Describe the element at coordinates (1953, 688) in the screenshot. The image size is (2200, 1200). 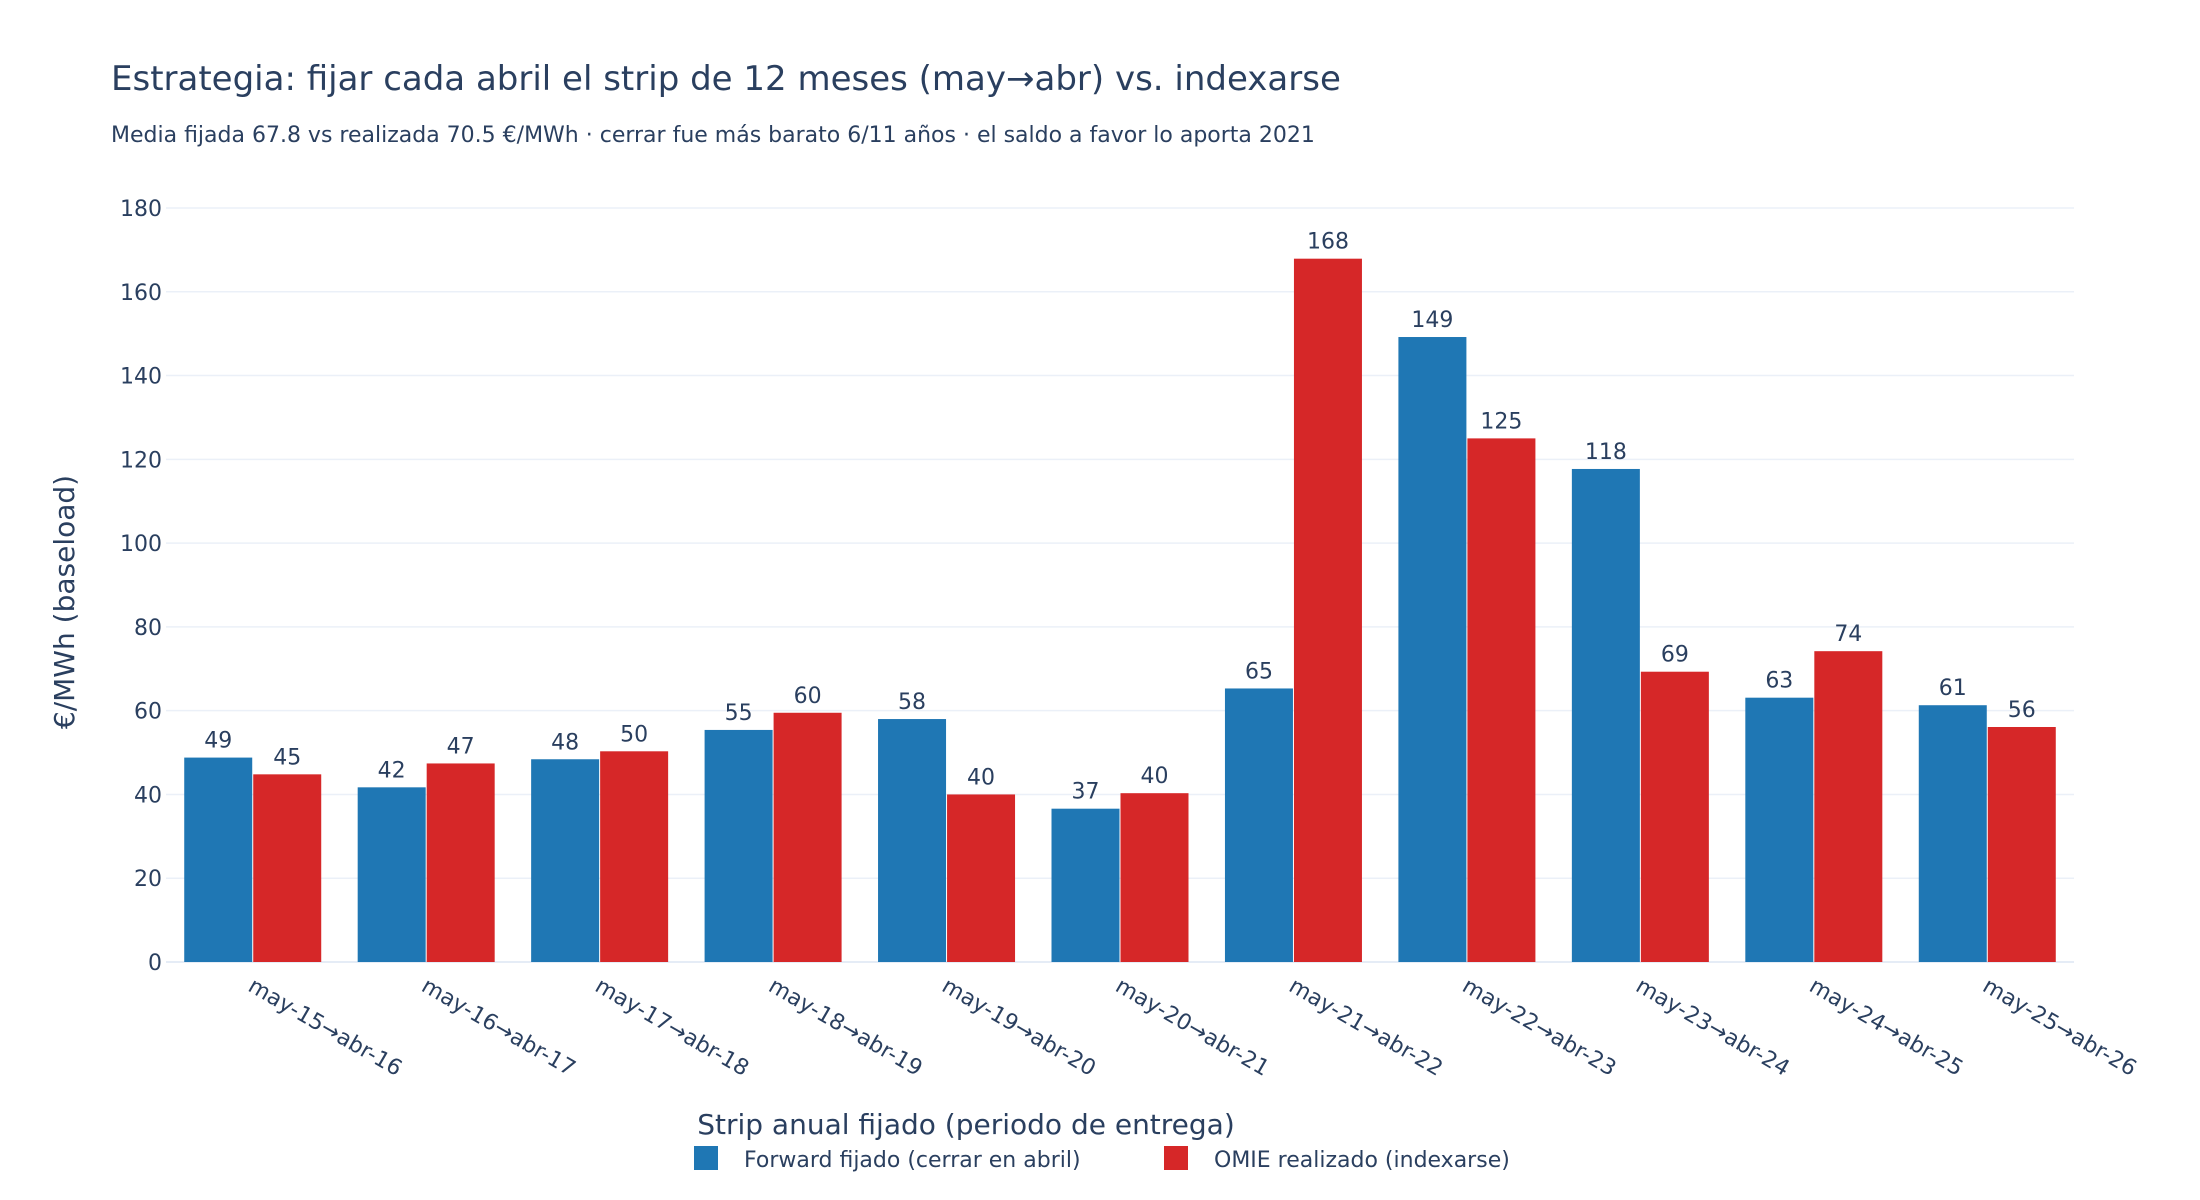
I see `bar-value-label: 61` at that location.